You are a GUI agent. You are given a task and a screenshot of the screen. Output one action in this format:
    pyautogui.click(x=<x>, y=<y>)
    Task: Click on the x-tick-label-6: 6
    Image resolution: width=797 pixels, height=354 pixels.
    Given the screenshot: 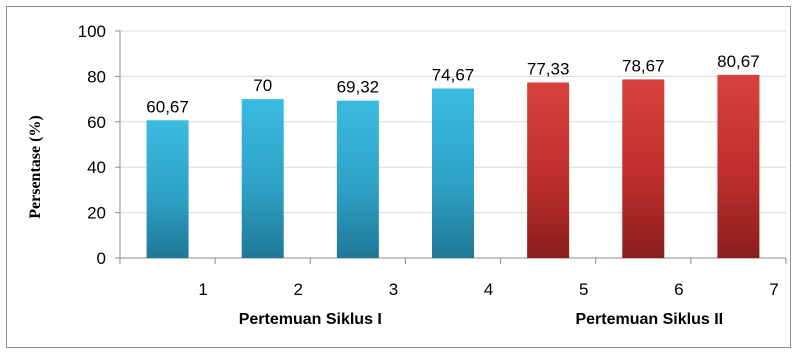 What is the action you would take?
    pyautogui.click(x=678, y=289)
    